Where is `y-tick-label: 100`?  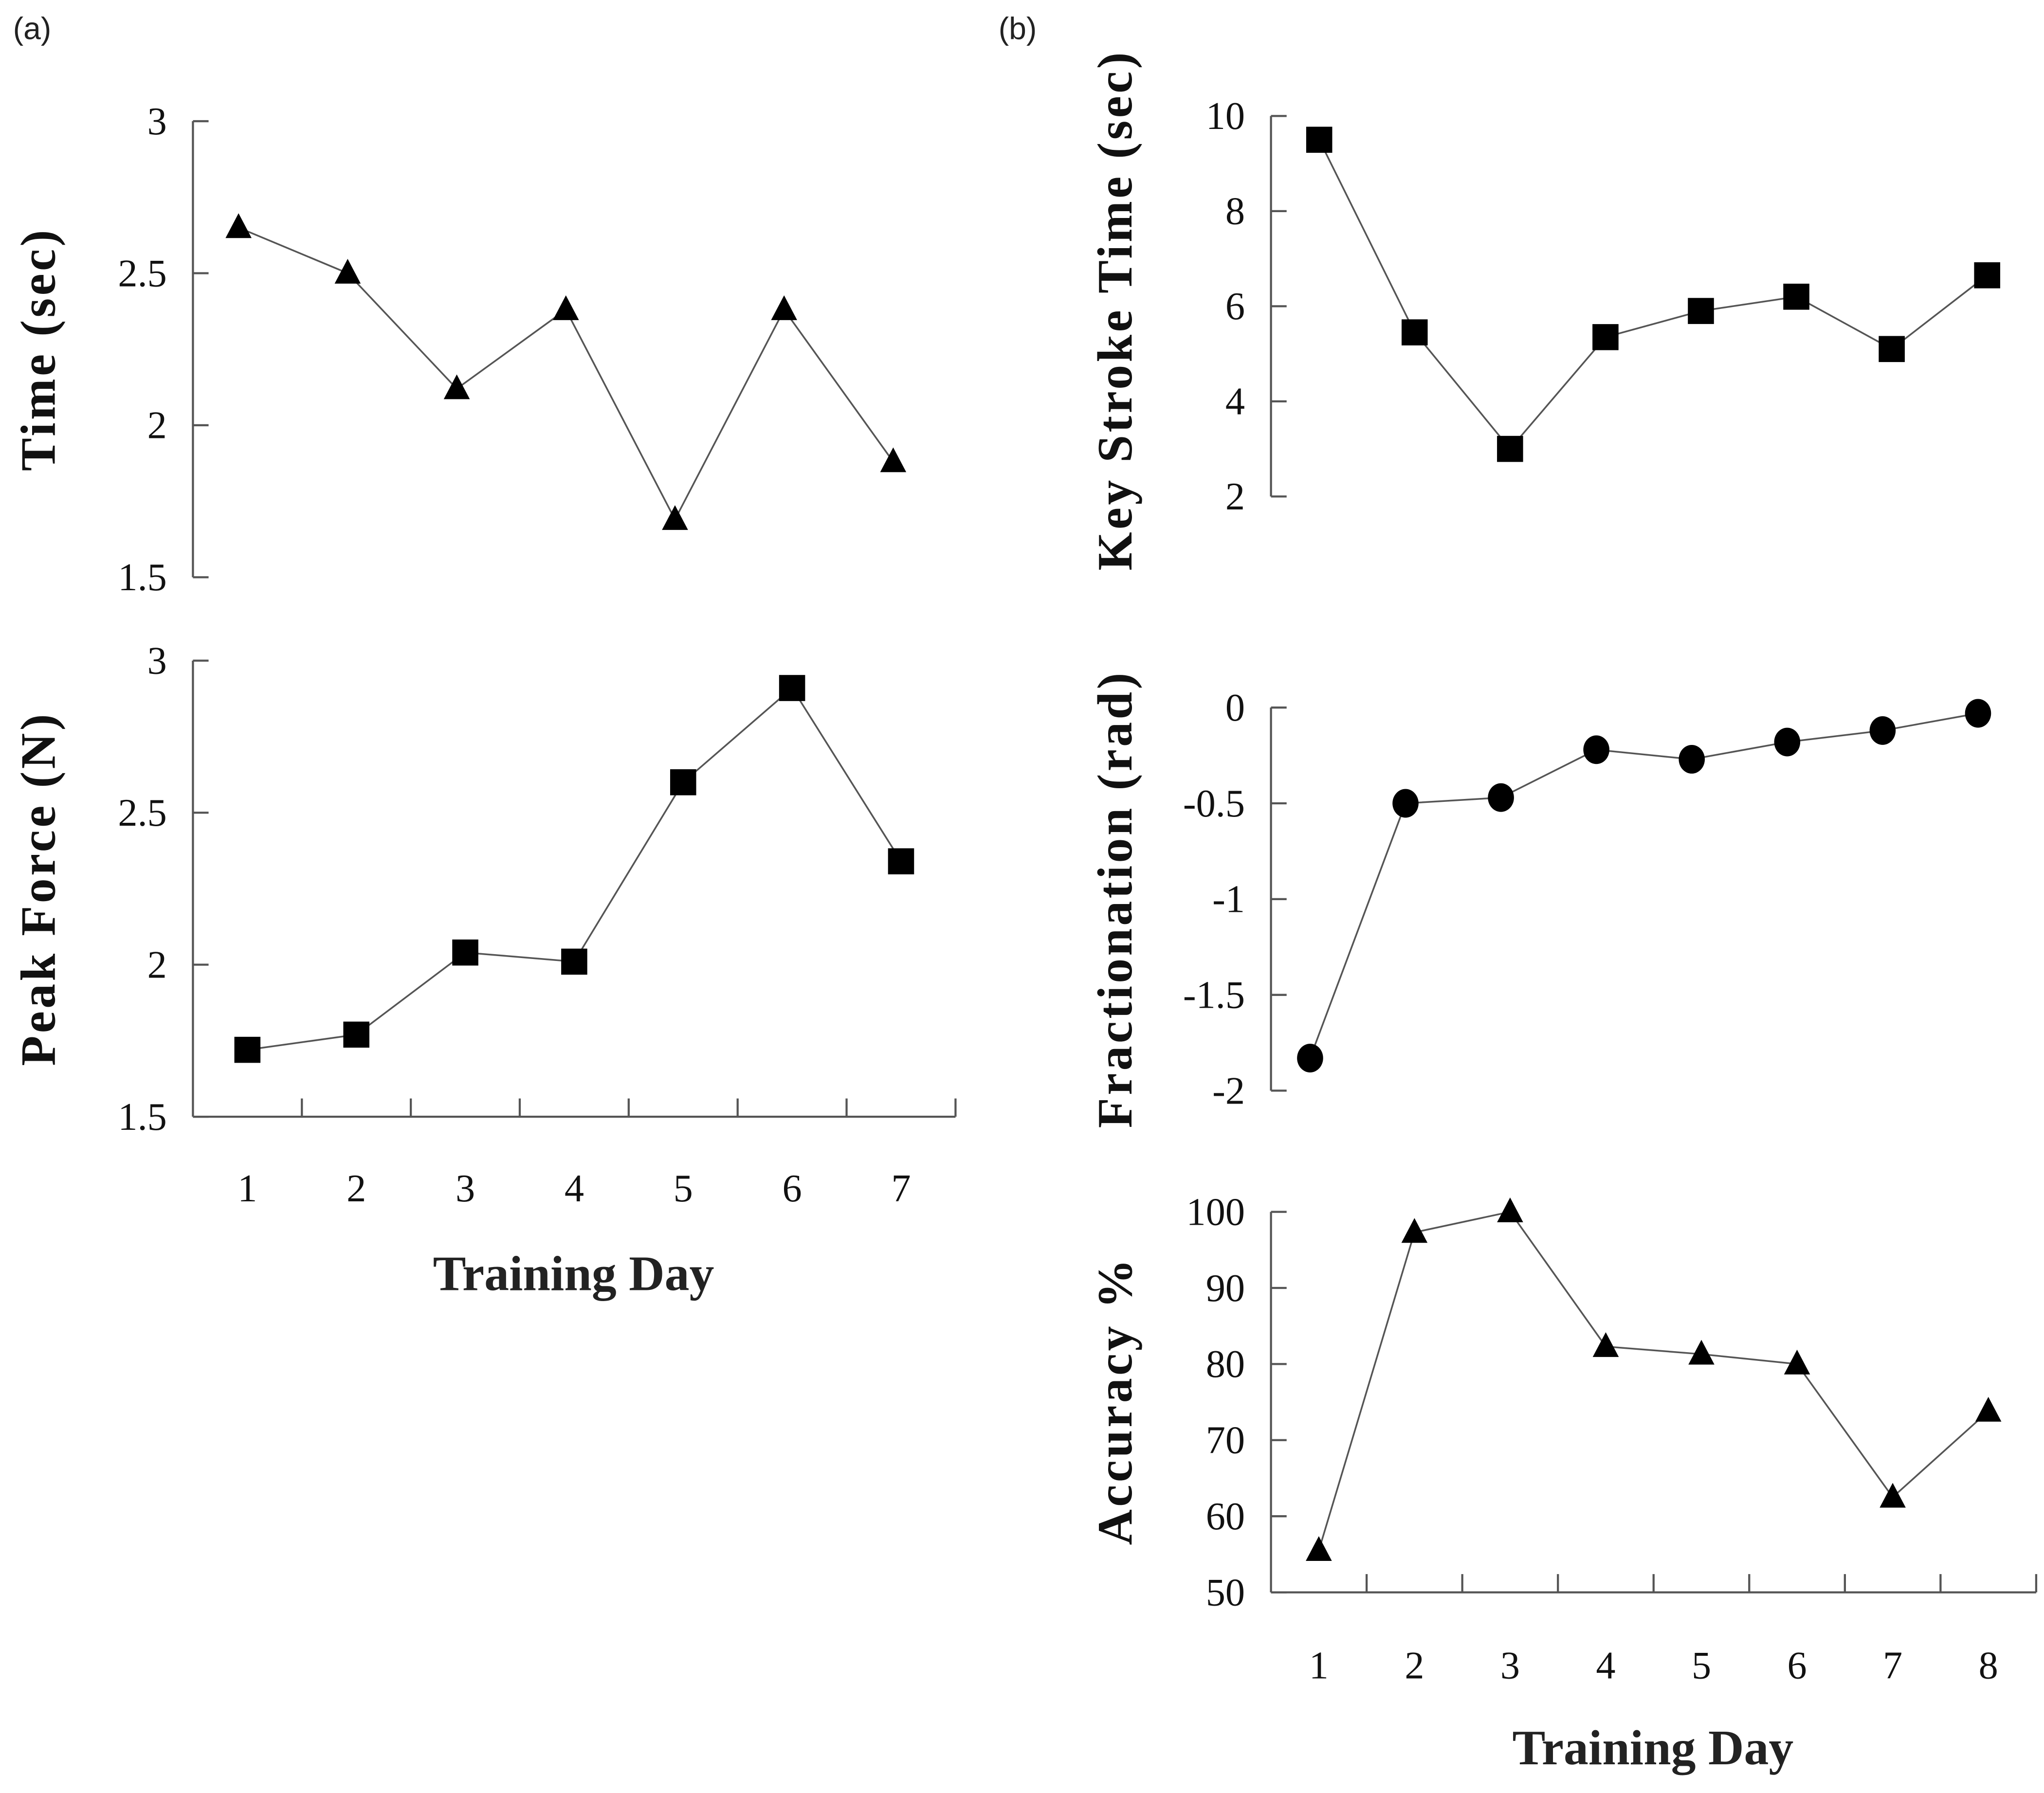
y-tick-label: 100 is located at coordinates (1216, 1211).